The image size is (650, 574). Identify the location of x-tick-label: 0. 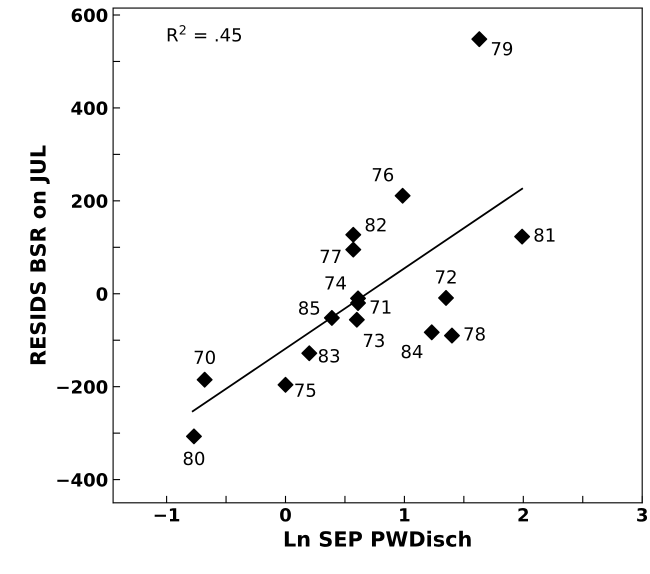
(285, 515).